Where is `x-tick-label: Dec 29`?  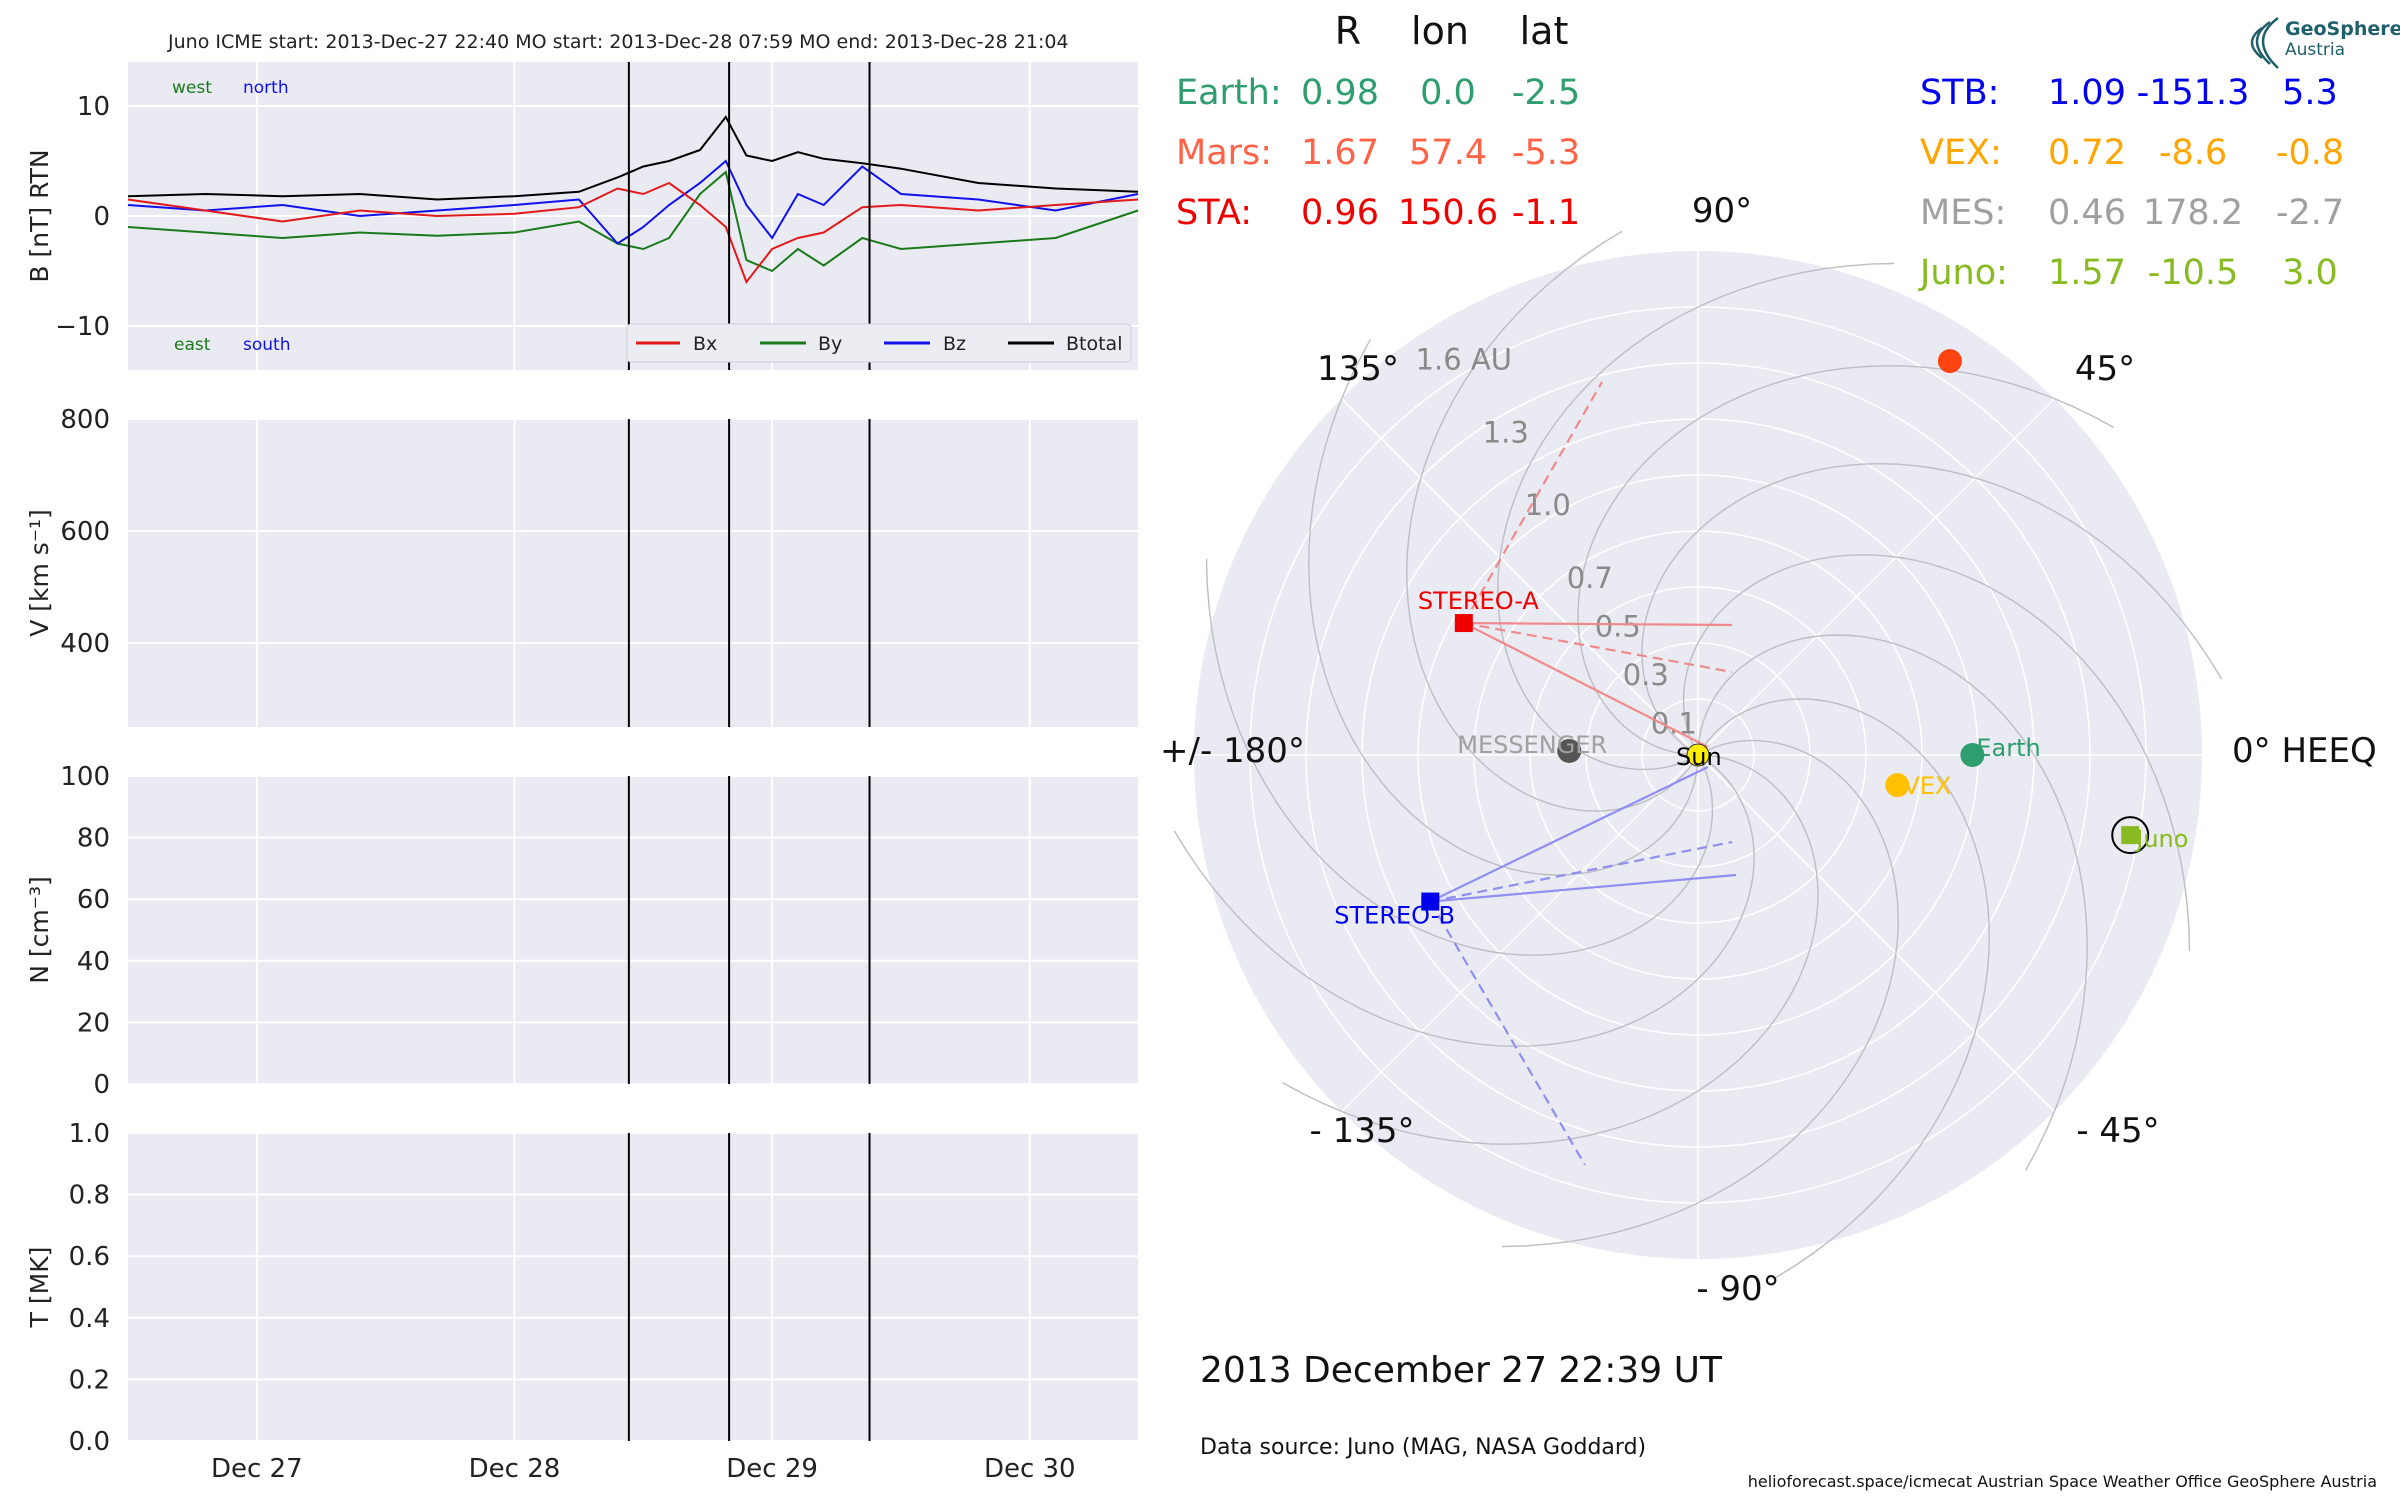 x-tick-label: Dec 29 is located at coordinates (772, 1469).